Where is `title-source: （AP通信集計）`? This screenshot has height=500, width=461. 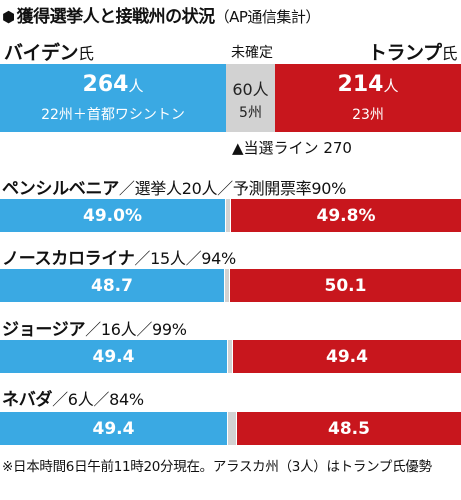
title-source: （AP通信集計） is located at coordinates (267, 17).